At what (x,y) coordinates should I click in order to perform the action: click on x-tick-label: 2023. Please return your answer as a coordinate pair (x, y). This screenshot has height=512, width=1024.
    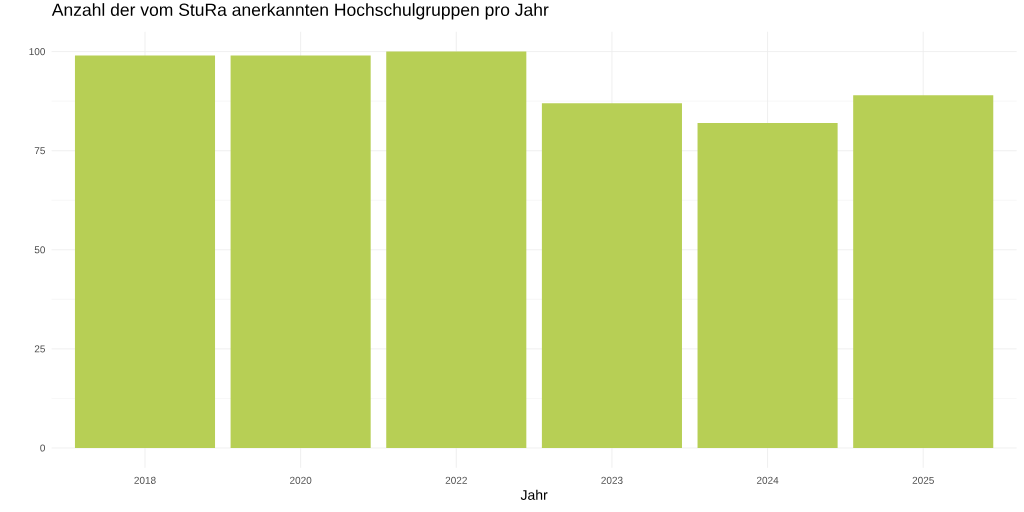
    Looking at the image, I should click on (612, 480).